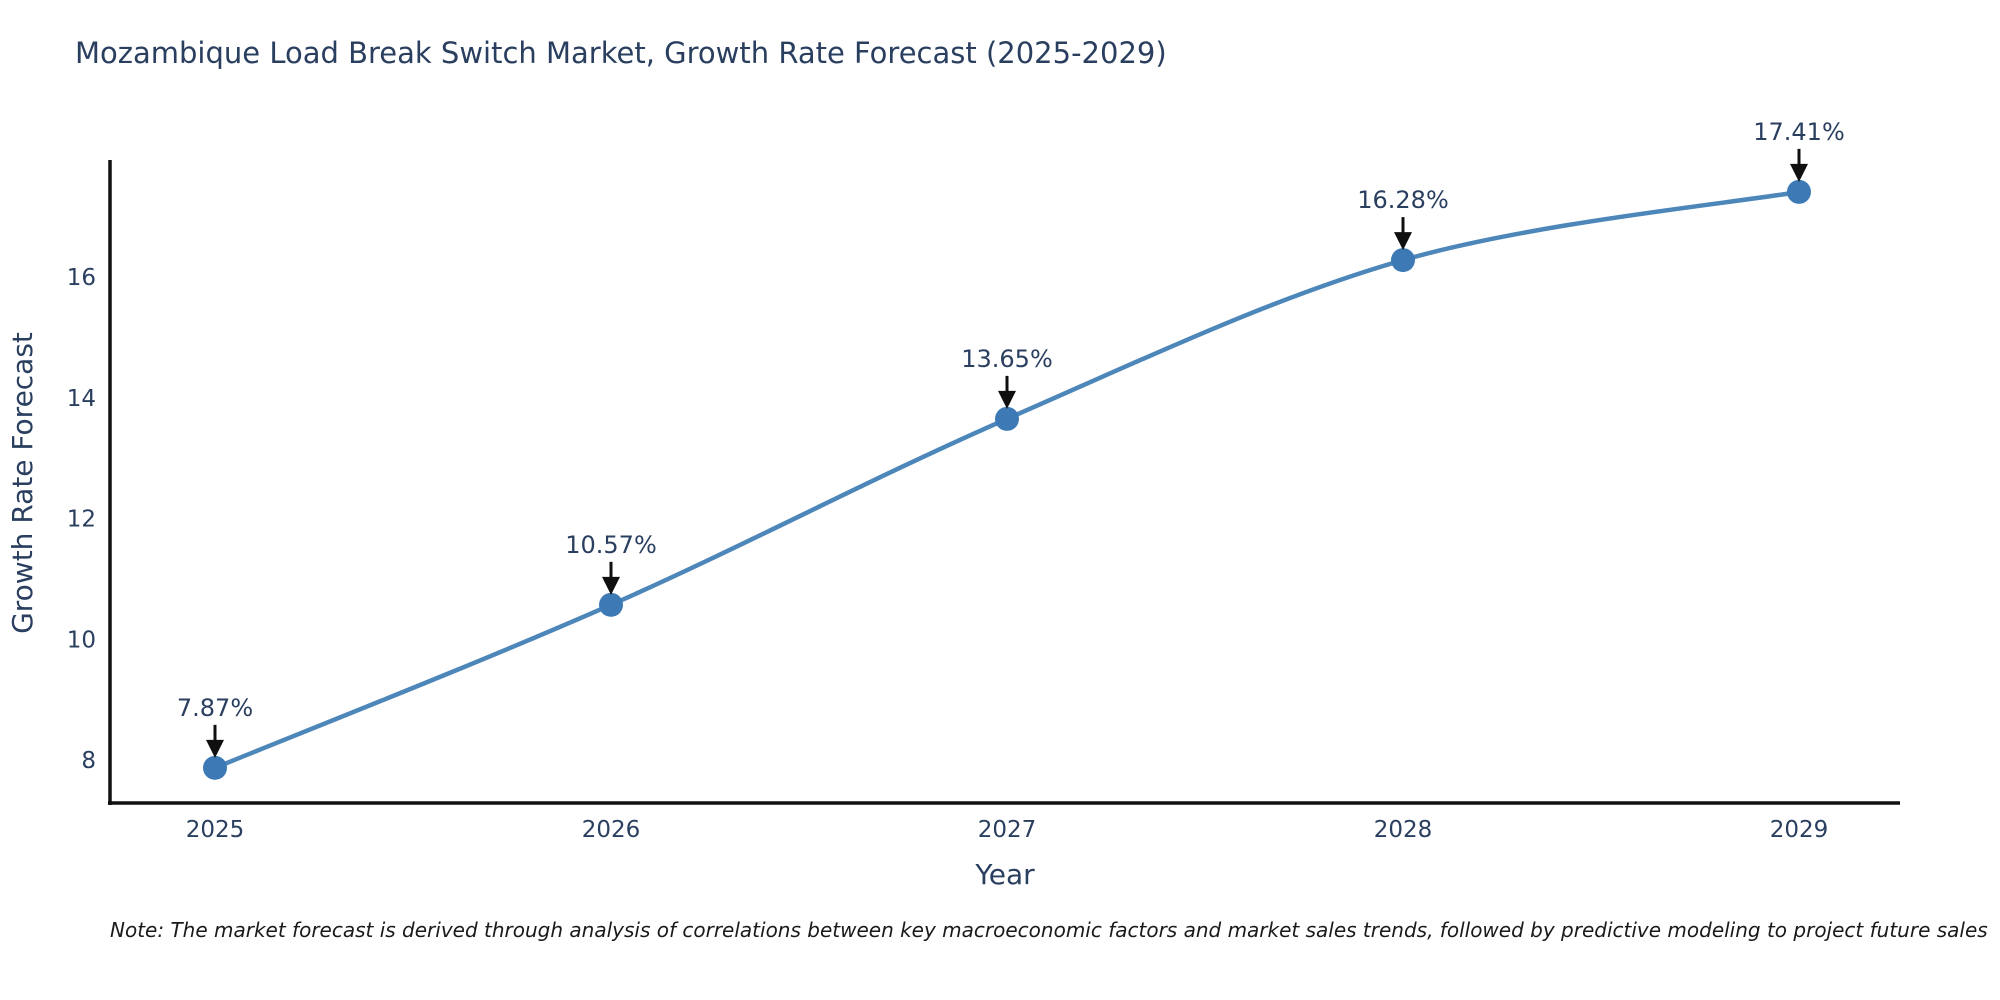  Describe the element at coordinates (1403, 830) in the screenshot. I see `x-tick-label: 2028` at that location.